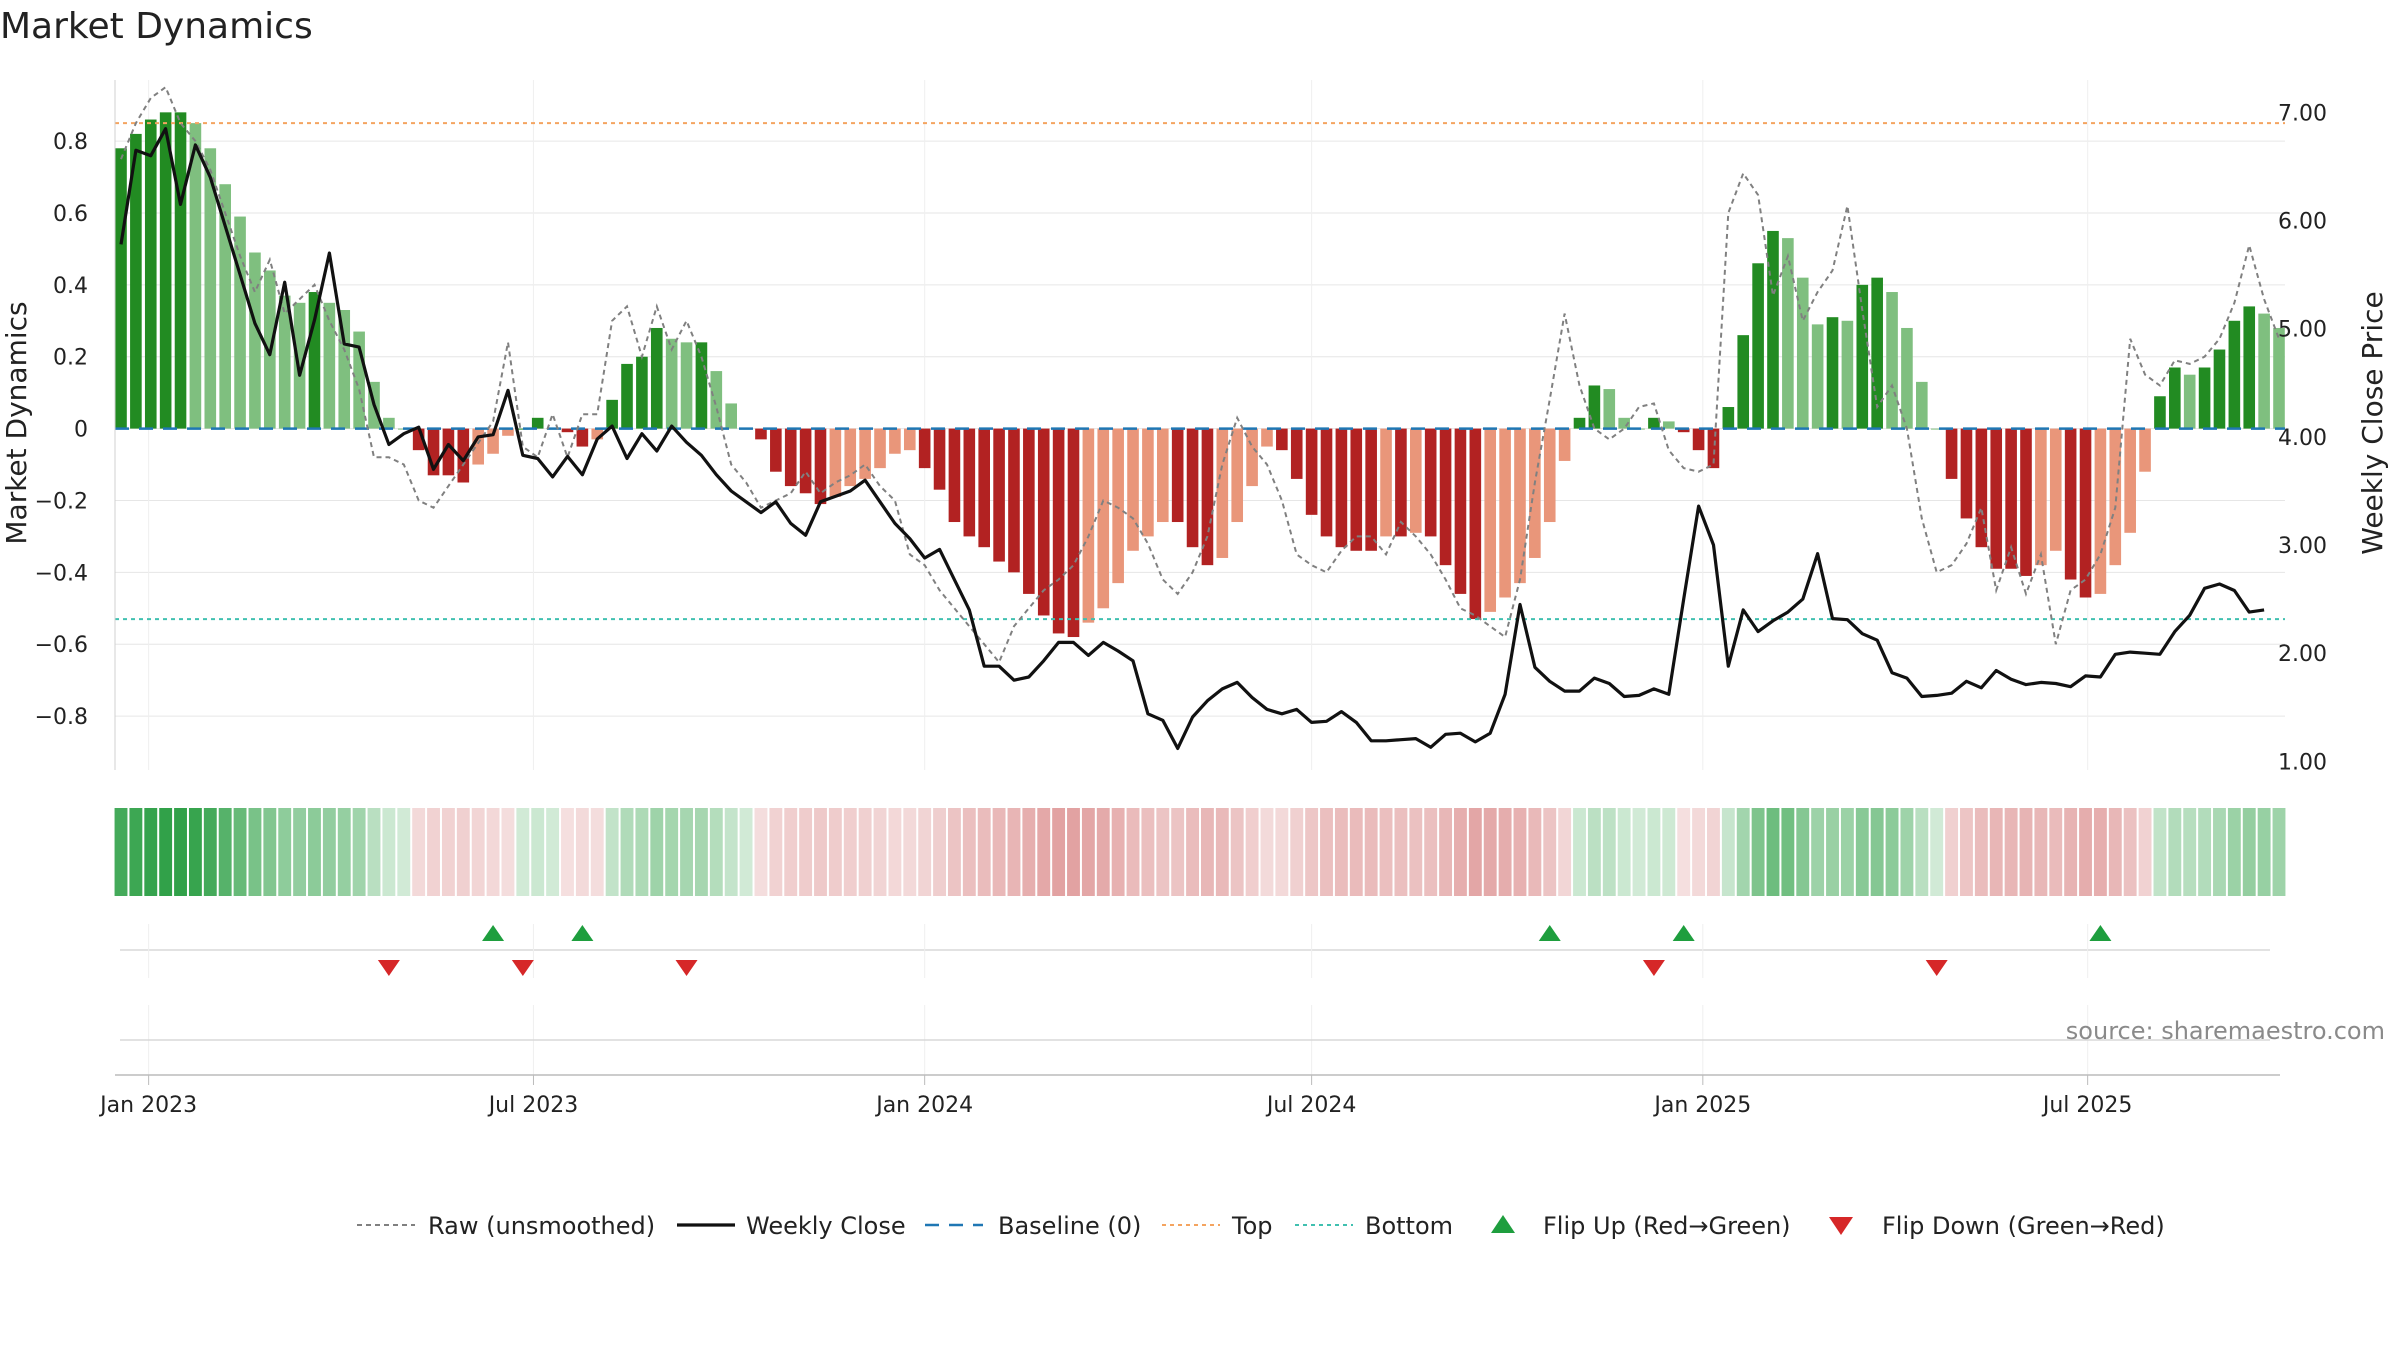  What do you see at coordinates (1503, 1224) in the screenshot?
I see `legend-swatch` at bounding box center [1503, 1224].